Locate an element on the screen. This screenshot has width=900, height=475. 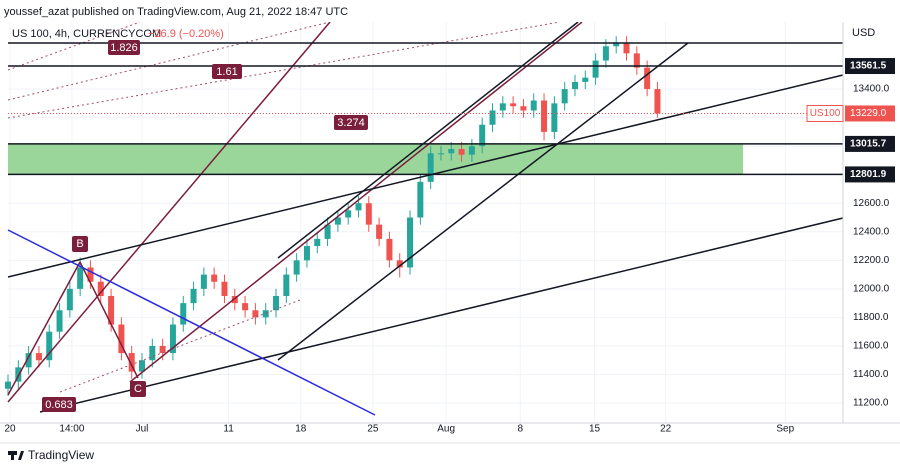
logo-mark is located at coordinates (12, 455).